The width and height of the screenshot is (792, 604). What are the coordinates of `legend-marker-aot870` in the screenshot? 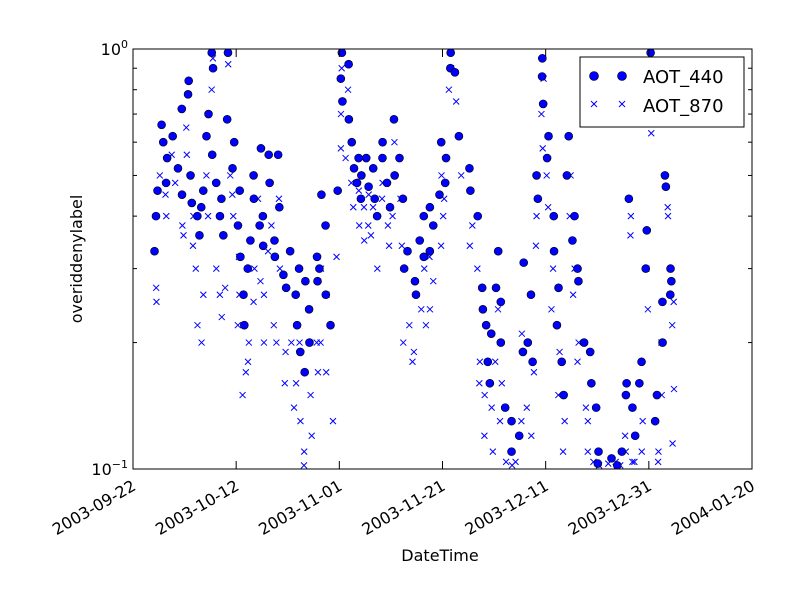 It's located at (608, 104).